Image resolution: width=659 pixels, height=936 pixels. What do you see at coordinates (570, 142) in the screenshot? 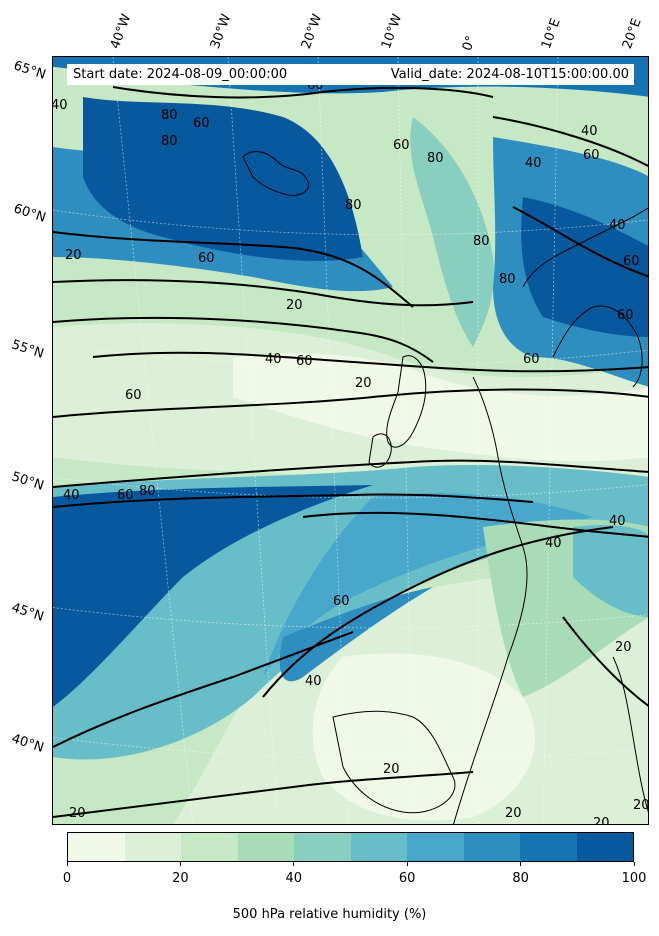
I see `contour-60-ne` at bounding box center [570, 142].